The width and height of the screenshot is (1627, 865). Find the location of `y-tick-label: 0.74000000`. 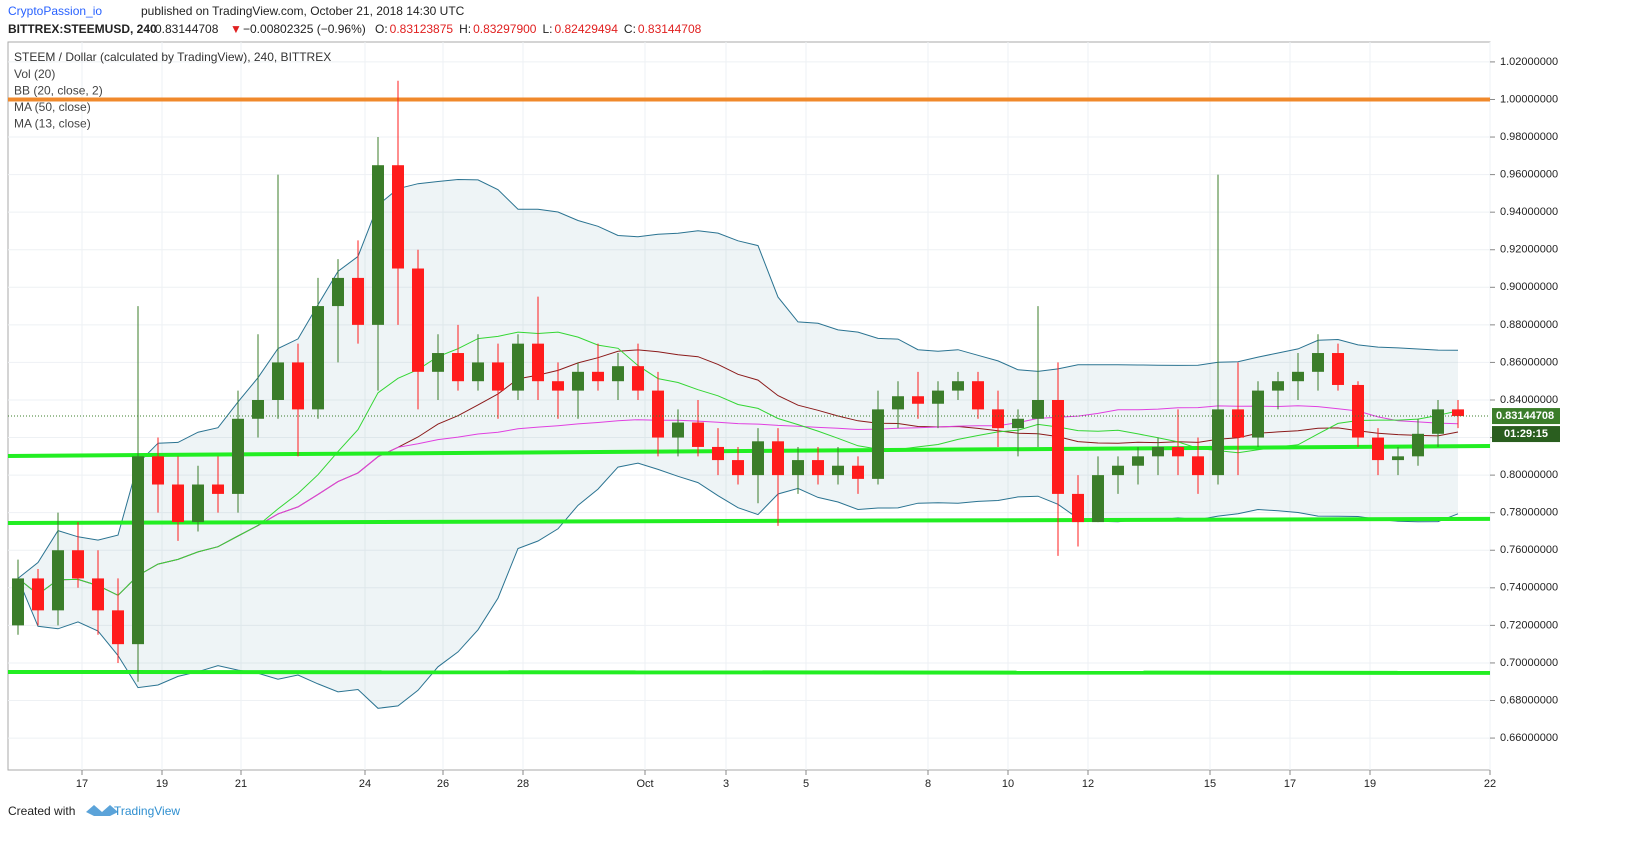

y-tick-label: 0.74000000 is located at coordinates (1529, 588).